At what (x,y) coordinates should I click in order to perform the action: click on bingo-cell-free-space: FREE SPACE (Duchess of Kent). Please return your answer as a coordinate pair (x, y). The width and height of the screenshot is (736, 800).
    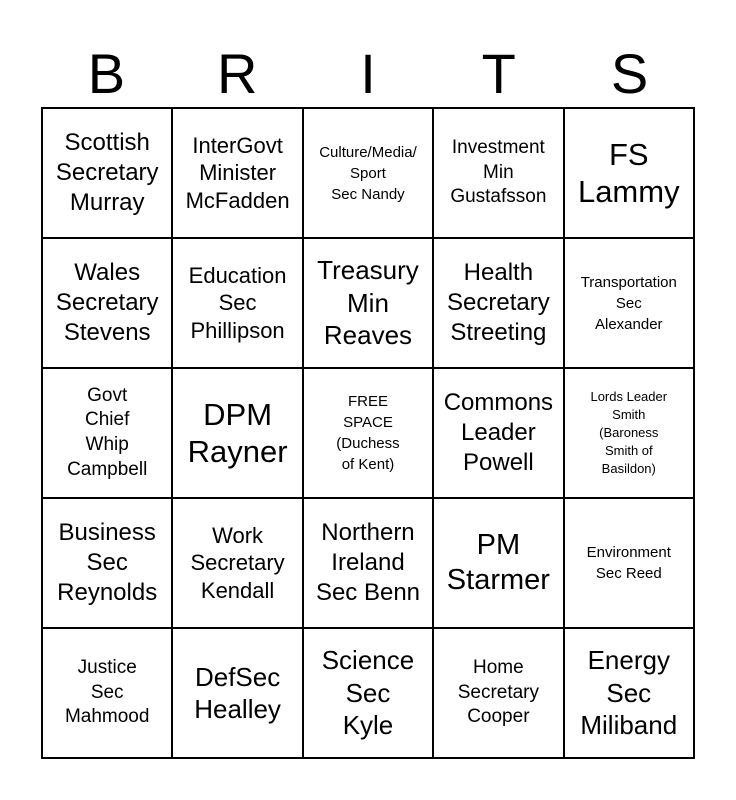
    Looking at the image, I should click on (368, 433).